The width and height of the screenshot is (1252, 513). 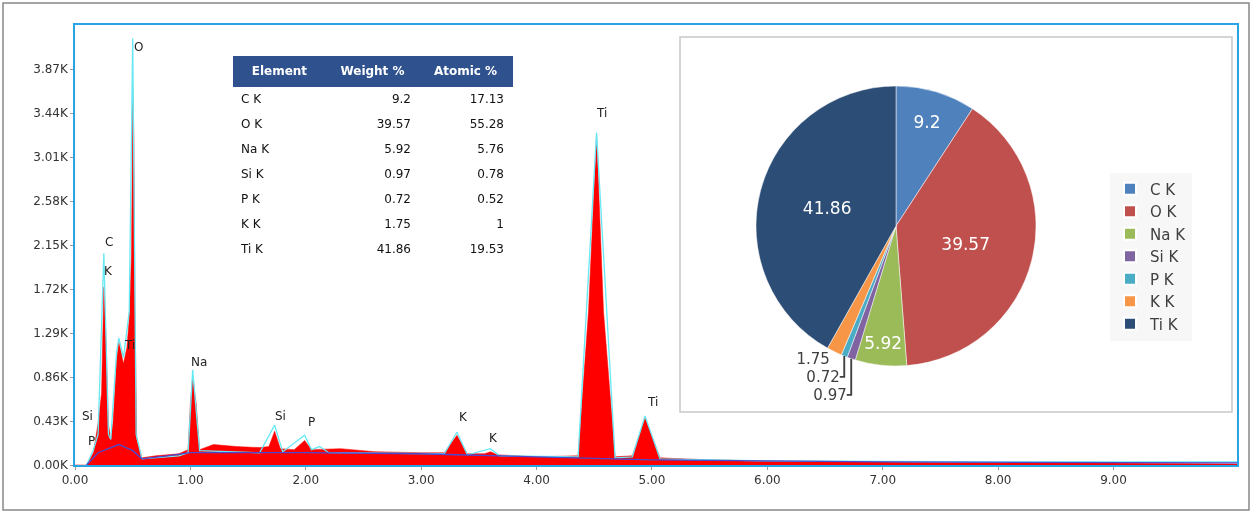 What do you see at coordinates (51, 113) in the screenshot?
I see `y-tick-label: 3.44K` at bounding box center [51, 113].